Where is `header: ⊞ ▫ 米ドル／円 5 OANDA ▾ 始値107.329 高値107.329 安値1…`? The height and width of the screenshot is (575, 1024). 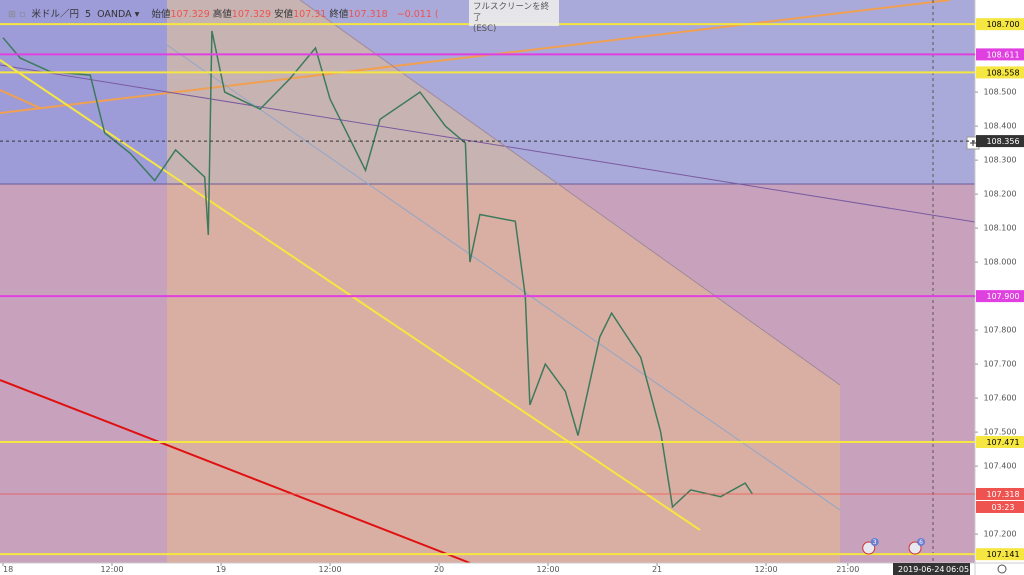
header: ⊞ ▫ 米ドル／円 5 OANDA ▾ 始値107.329 高値107.329 安値1… is located at coordinates (221, 14).